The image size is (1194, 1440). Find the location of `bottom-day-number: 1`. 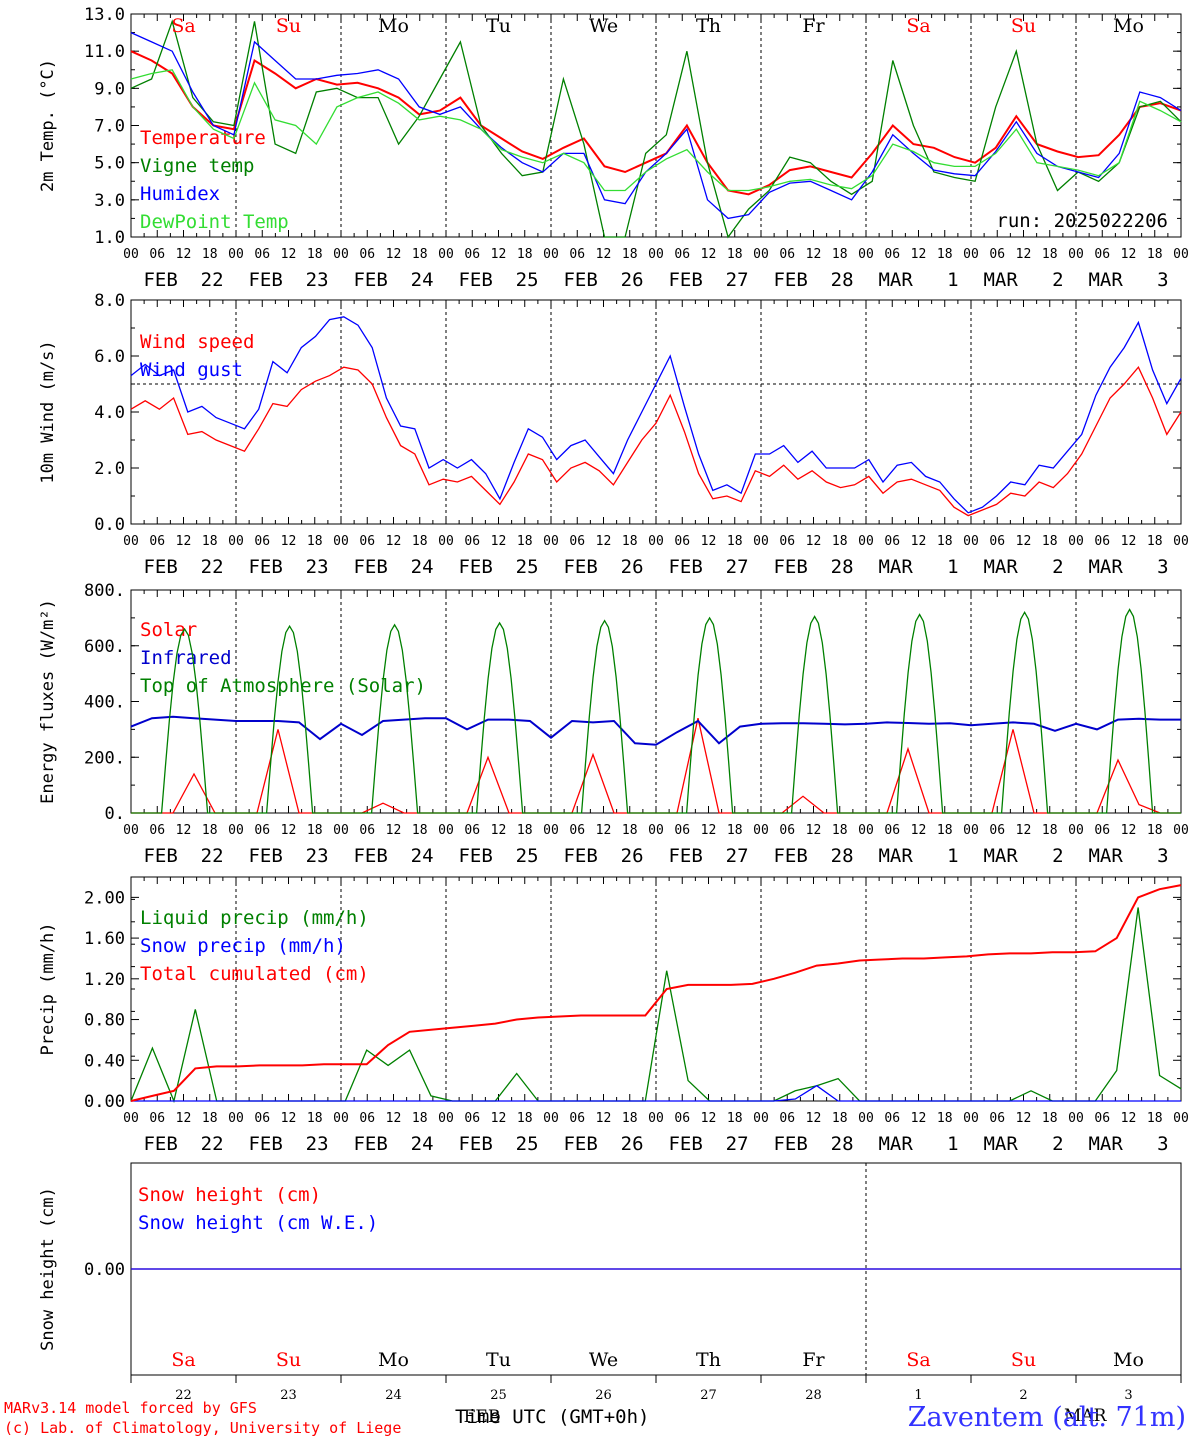

bottom-day-number: 1 is located at coordinates (918, 1395).